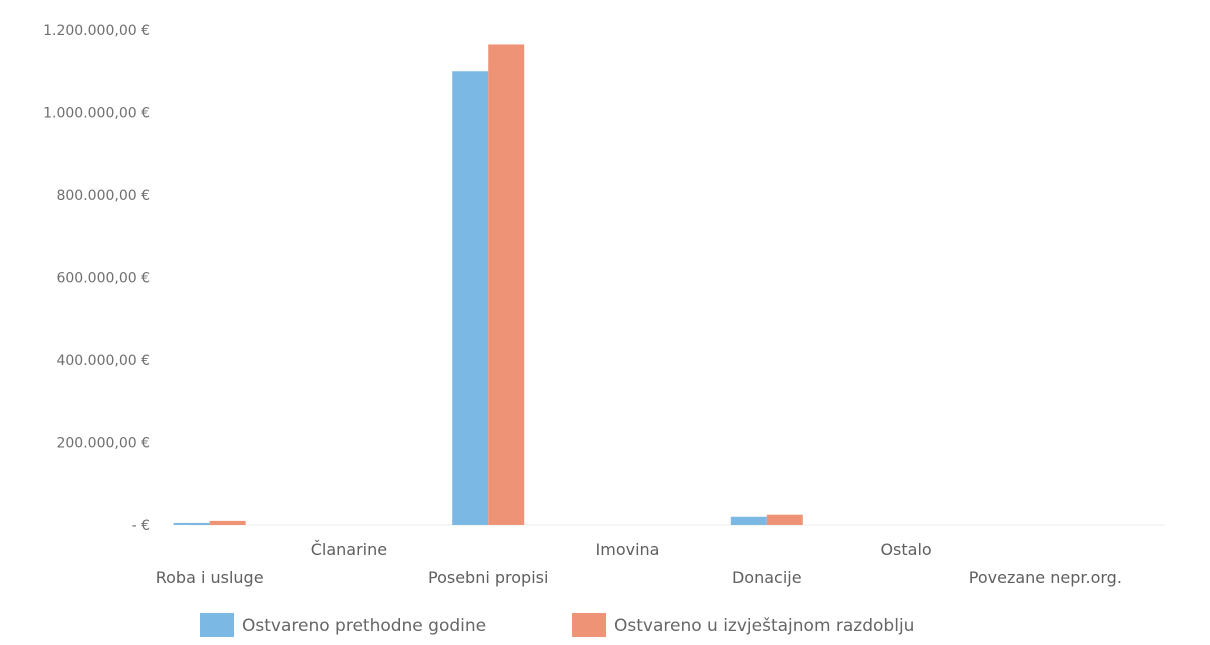 This screenshot has width=1210, height=645. I want to click on x-tick-label: Roba i usluge, so click(210, 577).